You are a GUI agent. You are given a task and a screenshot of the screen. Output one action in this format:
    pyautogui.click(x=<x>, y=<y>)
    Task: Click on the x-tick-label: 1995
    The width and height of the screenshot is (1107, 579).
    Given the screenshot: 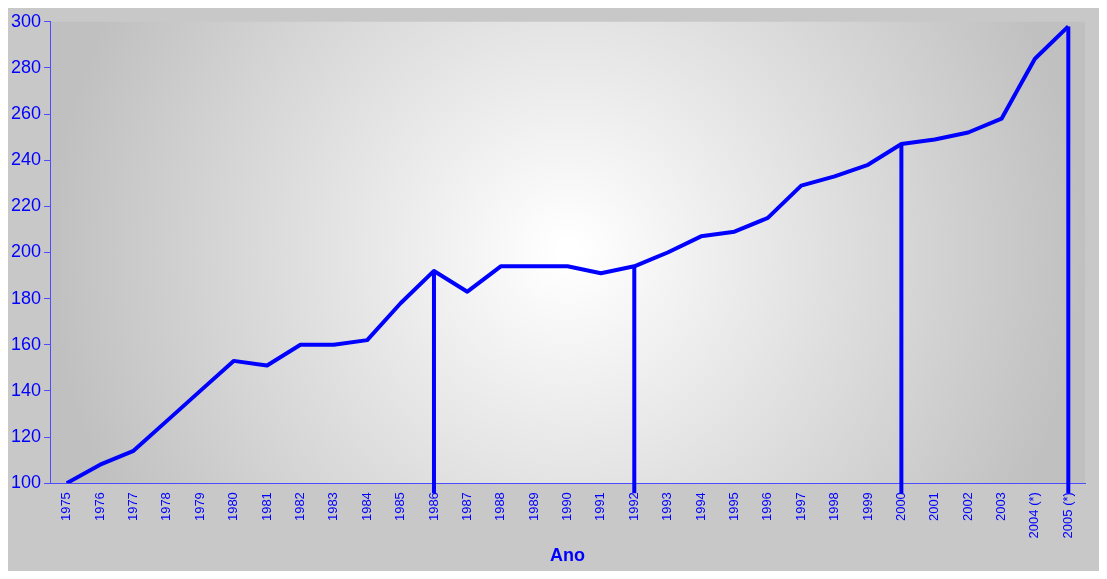 What is the action you would take?
    pyautogui.click(x=734, y=507)
    